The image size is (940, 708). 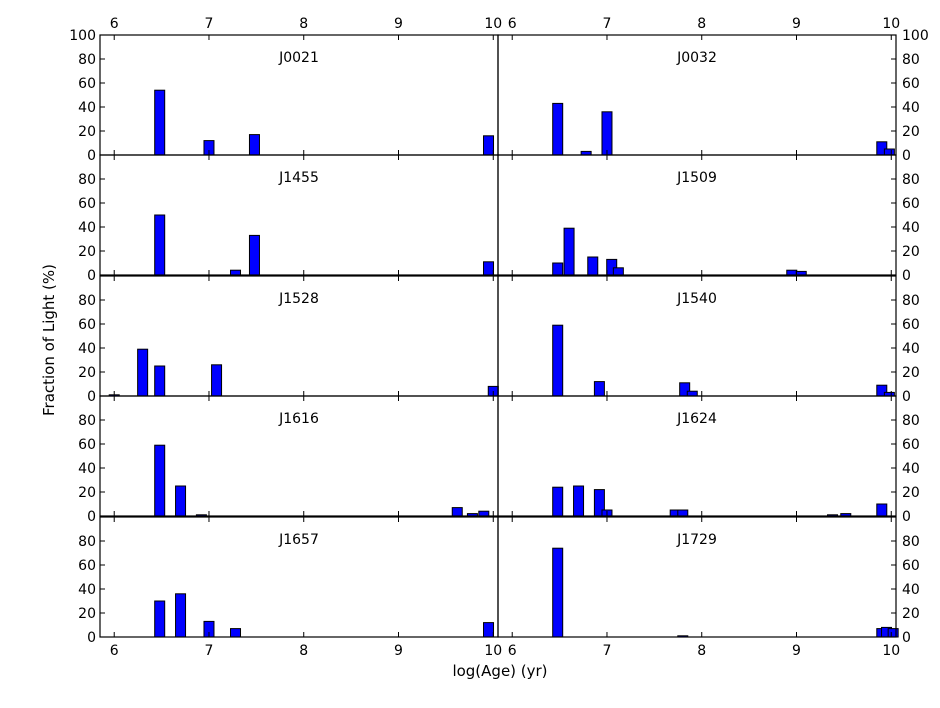 I want to click on panel-j1729: 0 20 40 60 80 J1729 6 7 8 9 10, so click(x=708, y=587).